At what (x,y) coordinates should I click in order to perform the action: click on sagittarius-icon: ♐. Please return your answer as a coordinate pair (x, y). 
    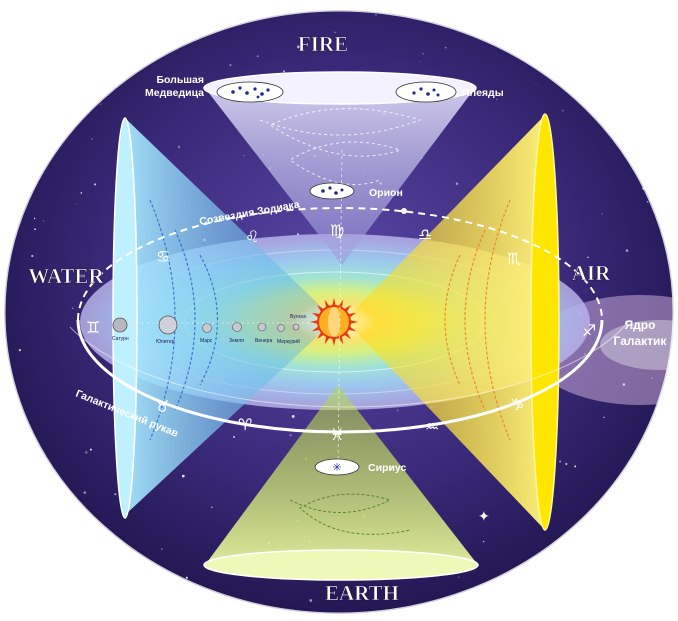
    Looking at the image, I should click on (589, 330).